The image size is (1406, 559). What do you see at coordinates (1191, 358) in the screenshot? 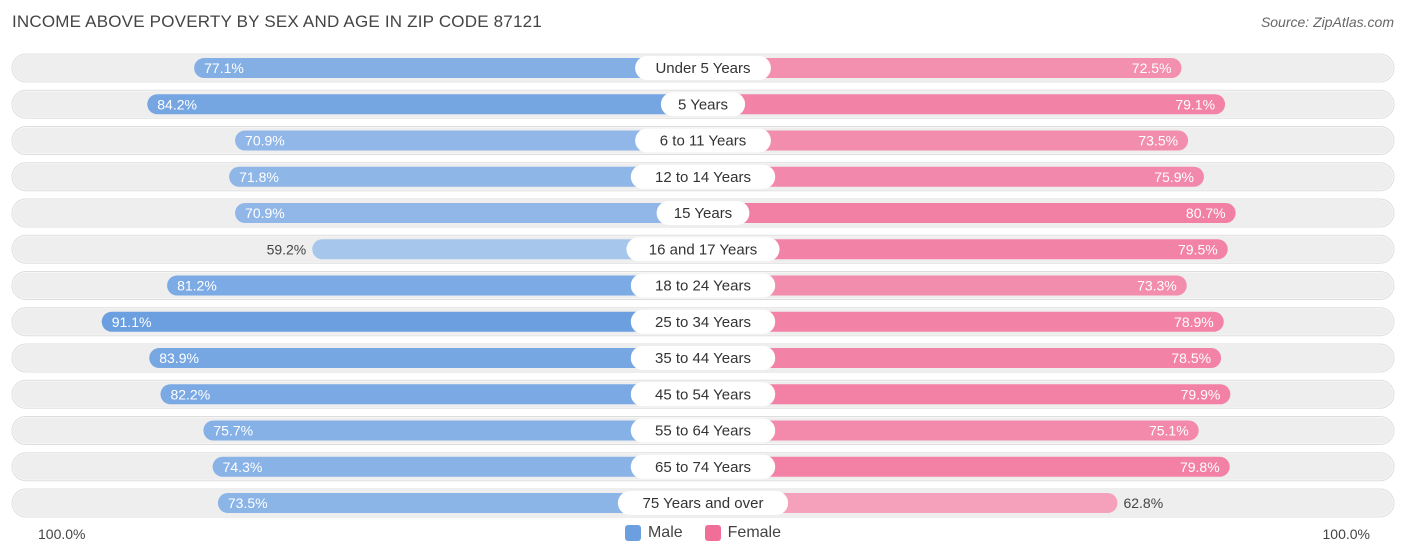
I see `female-value-label: 78.5%` at bounding box center [1191, 358].